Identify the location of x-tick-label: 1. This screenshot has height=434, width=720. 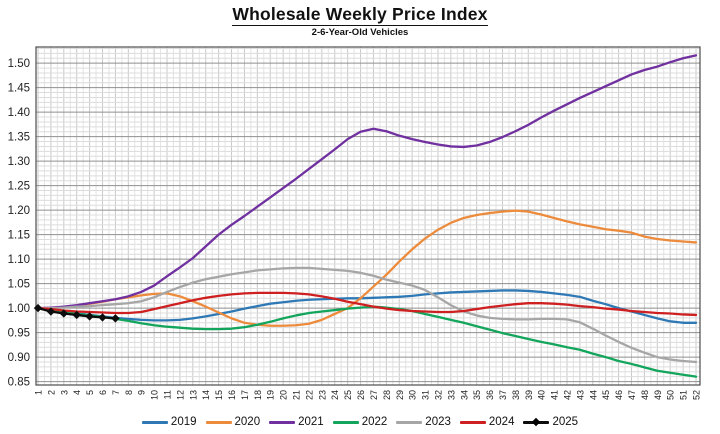
(39, 392).